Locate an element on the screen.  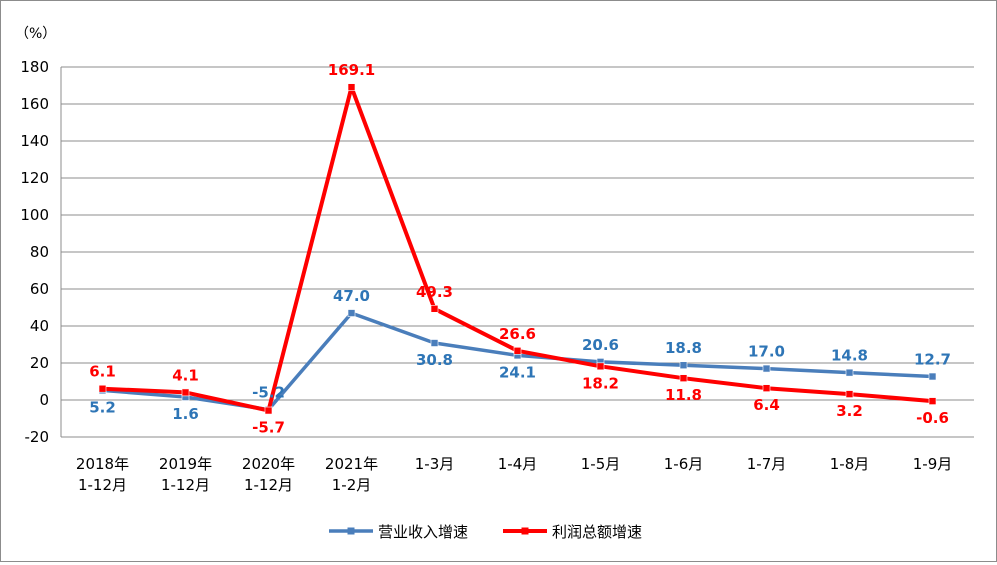
y-tick-label: 80 is located at coordinates (39, 252).